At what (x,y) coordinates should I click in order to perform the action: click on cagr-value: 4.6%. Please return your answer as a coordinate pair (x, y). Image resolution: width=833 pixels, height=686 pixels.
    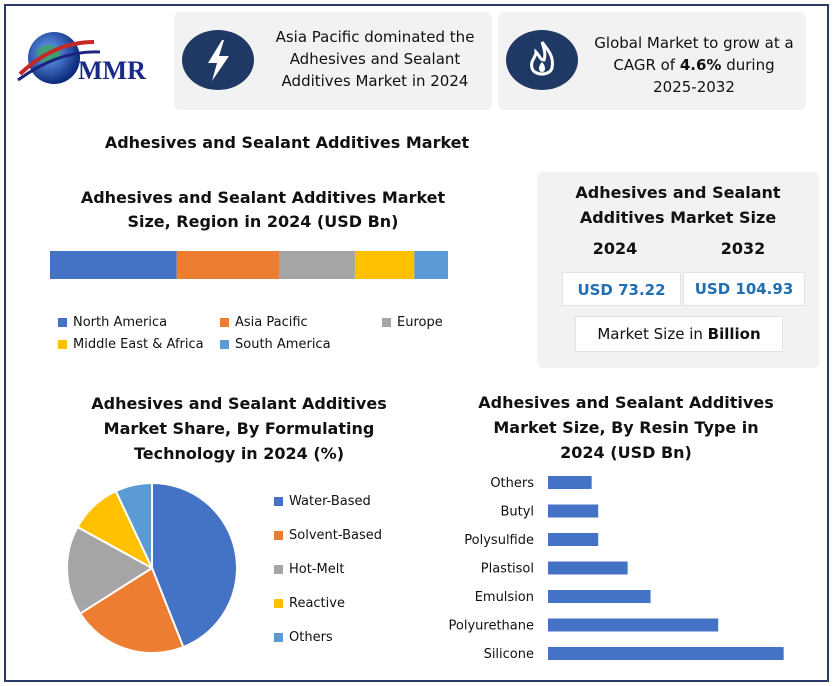
    Looking at the image, I should click on (700, 65).